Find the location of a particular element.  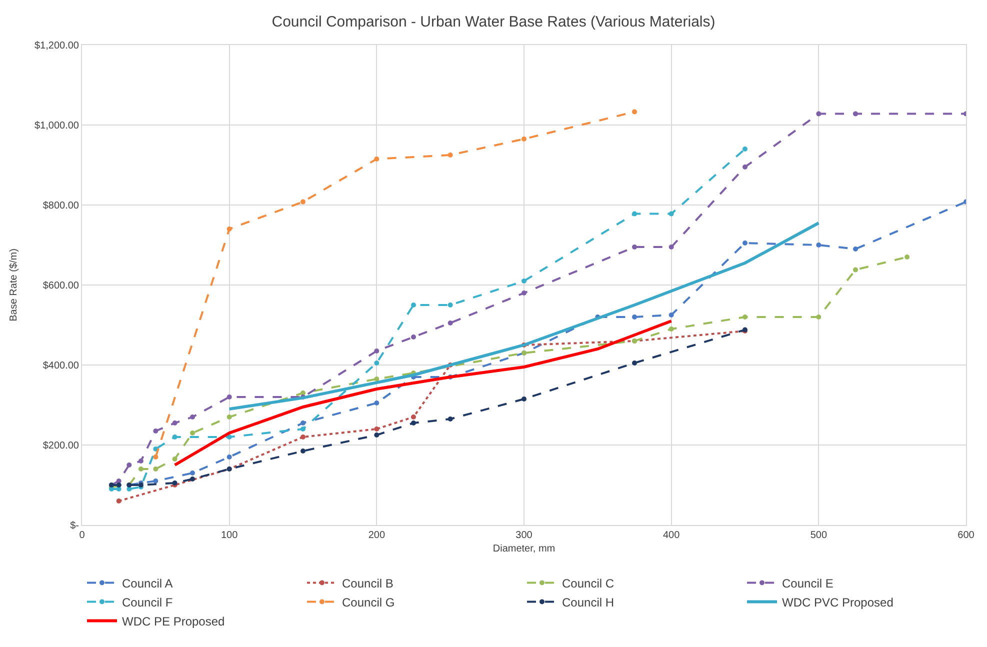

x-tick-label: 300 is located at coordinates (524, 535).